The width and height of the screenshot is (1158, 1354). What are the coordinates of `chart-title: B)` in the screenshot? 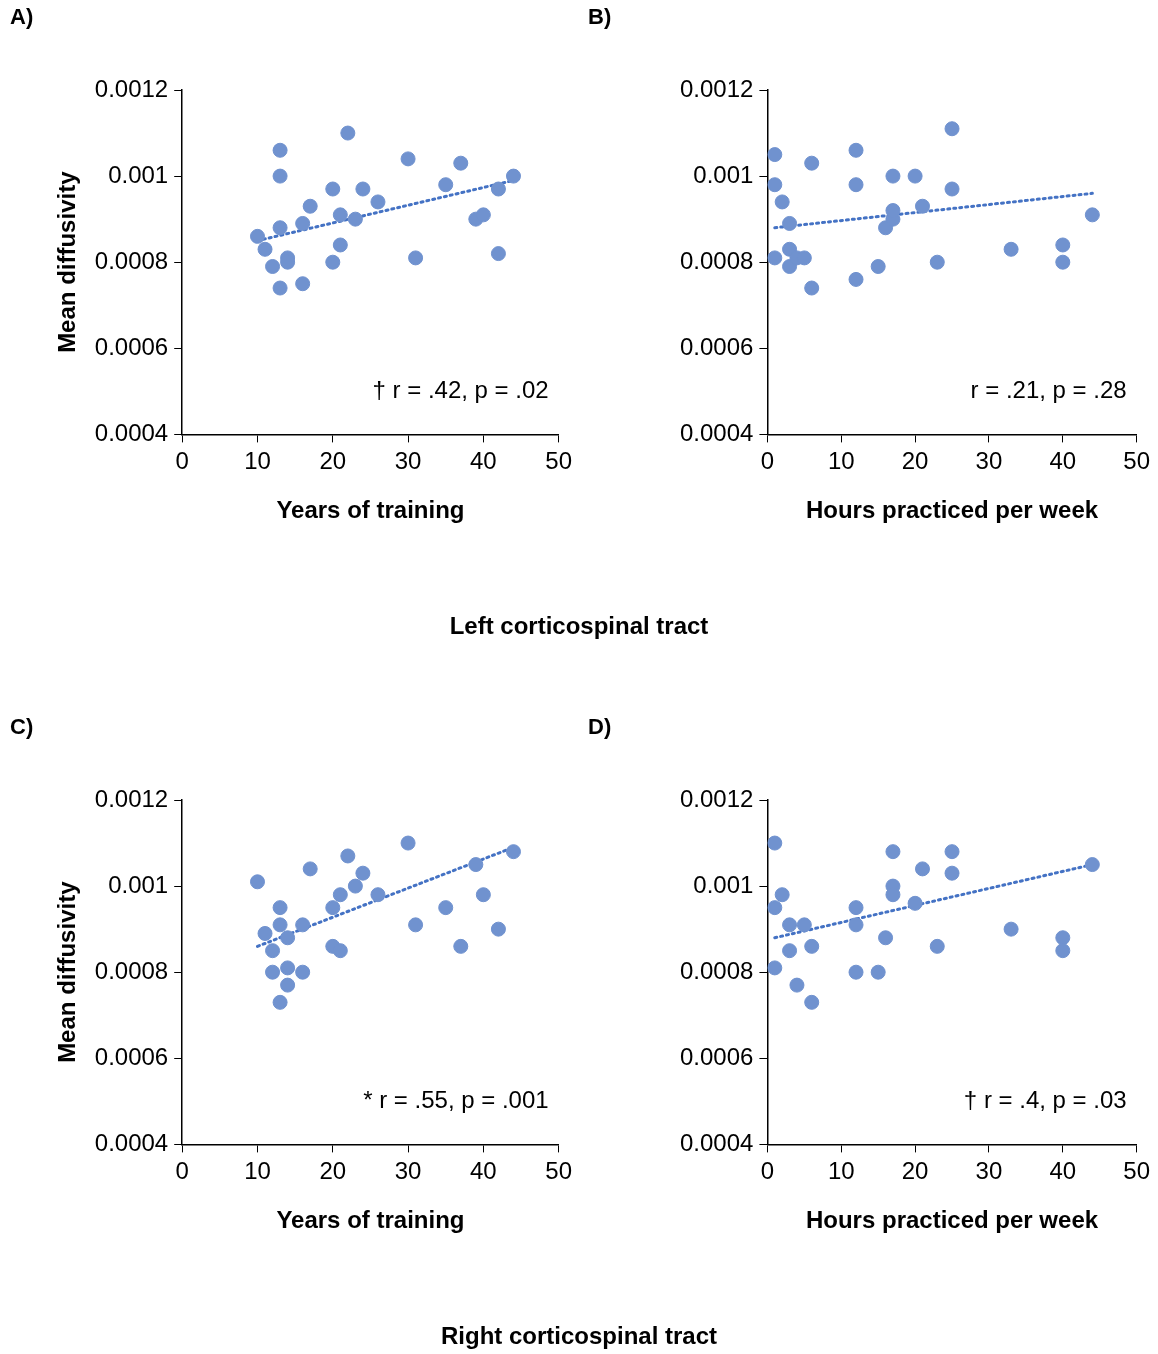 It's located at (600, 17).